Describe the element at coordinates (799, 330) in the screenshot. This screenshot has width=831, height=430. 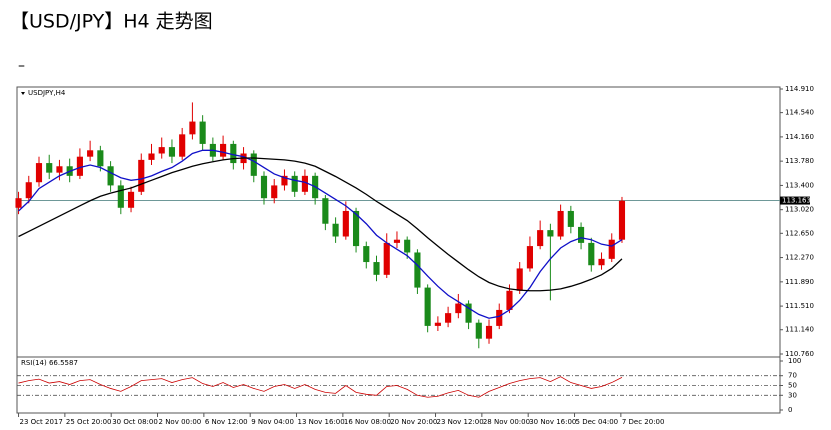
I see `y-tick-label: 111.140` at that location.